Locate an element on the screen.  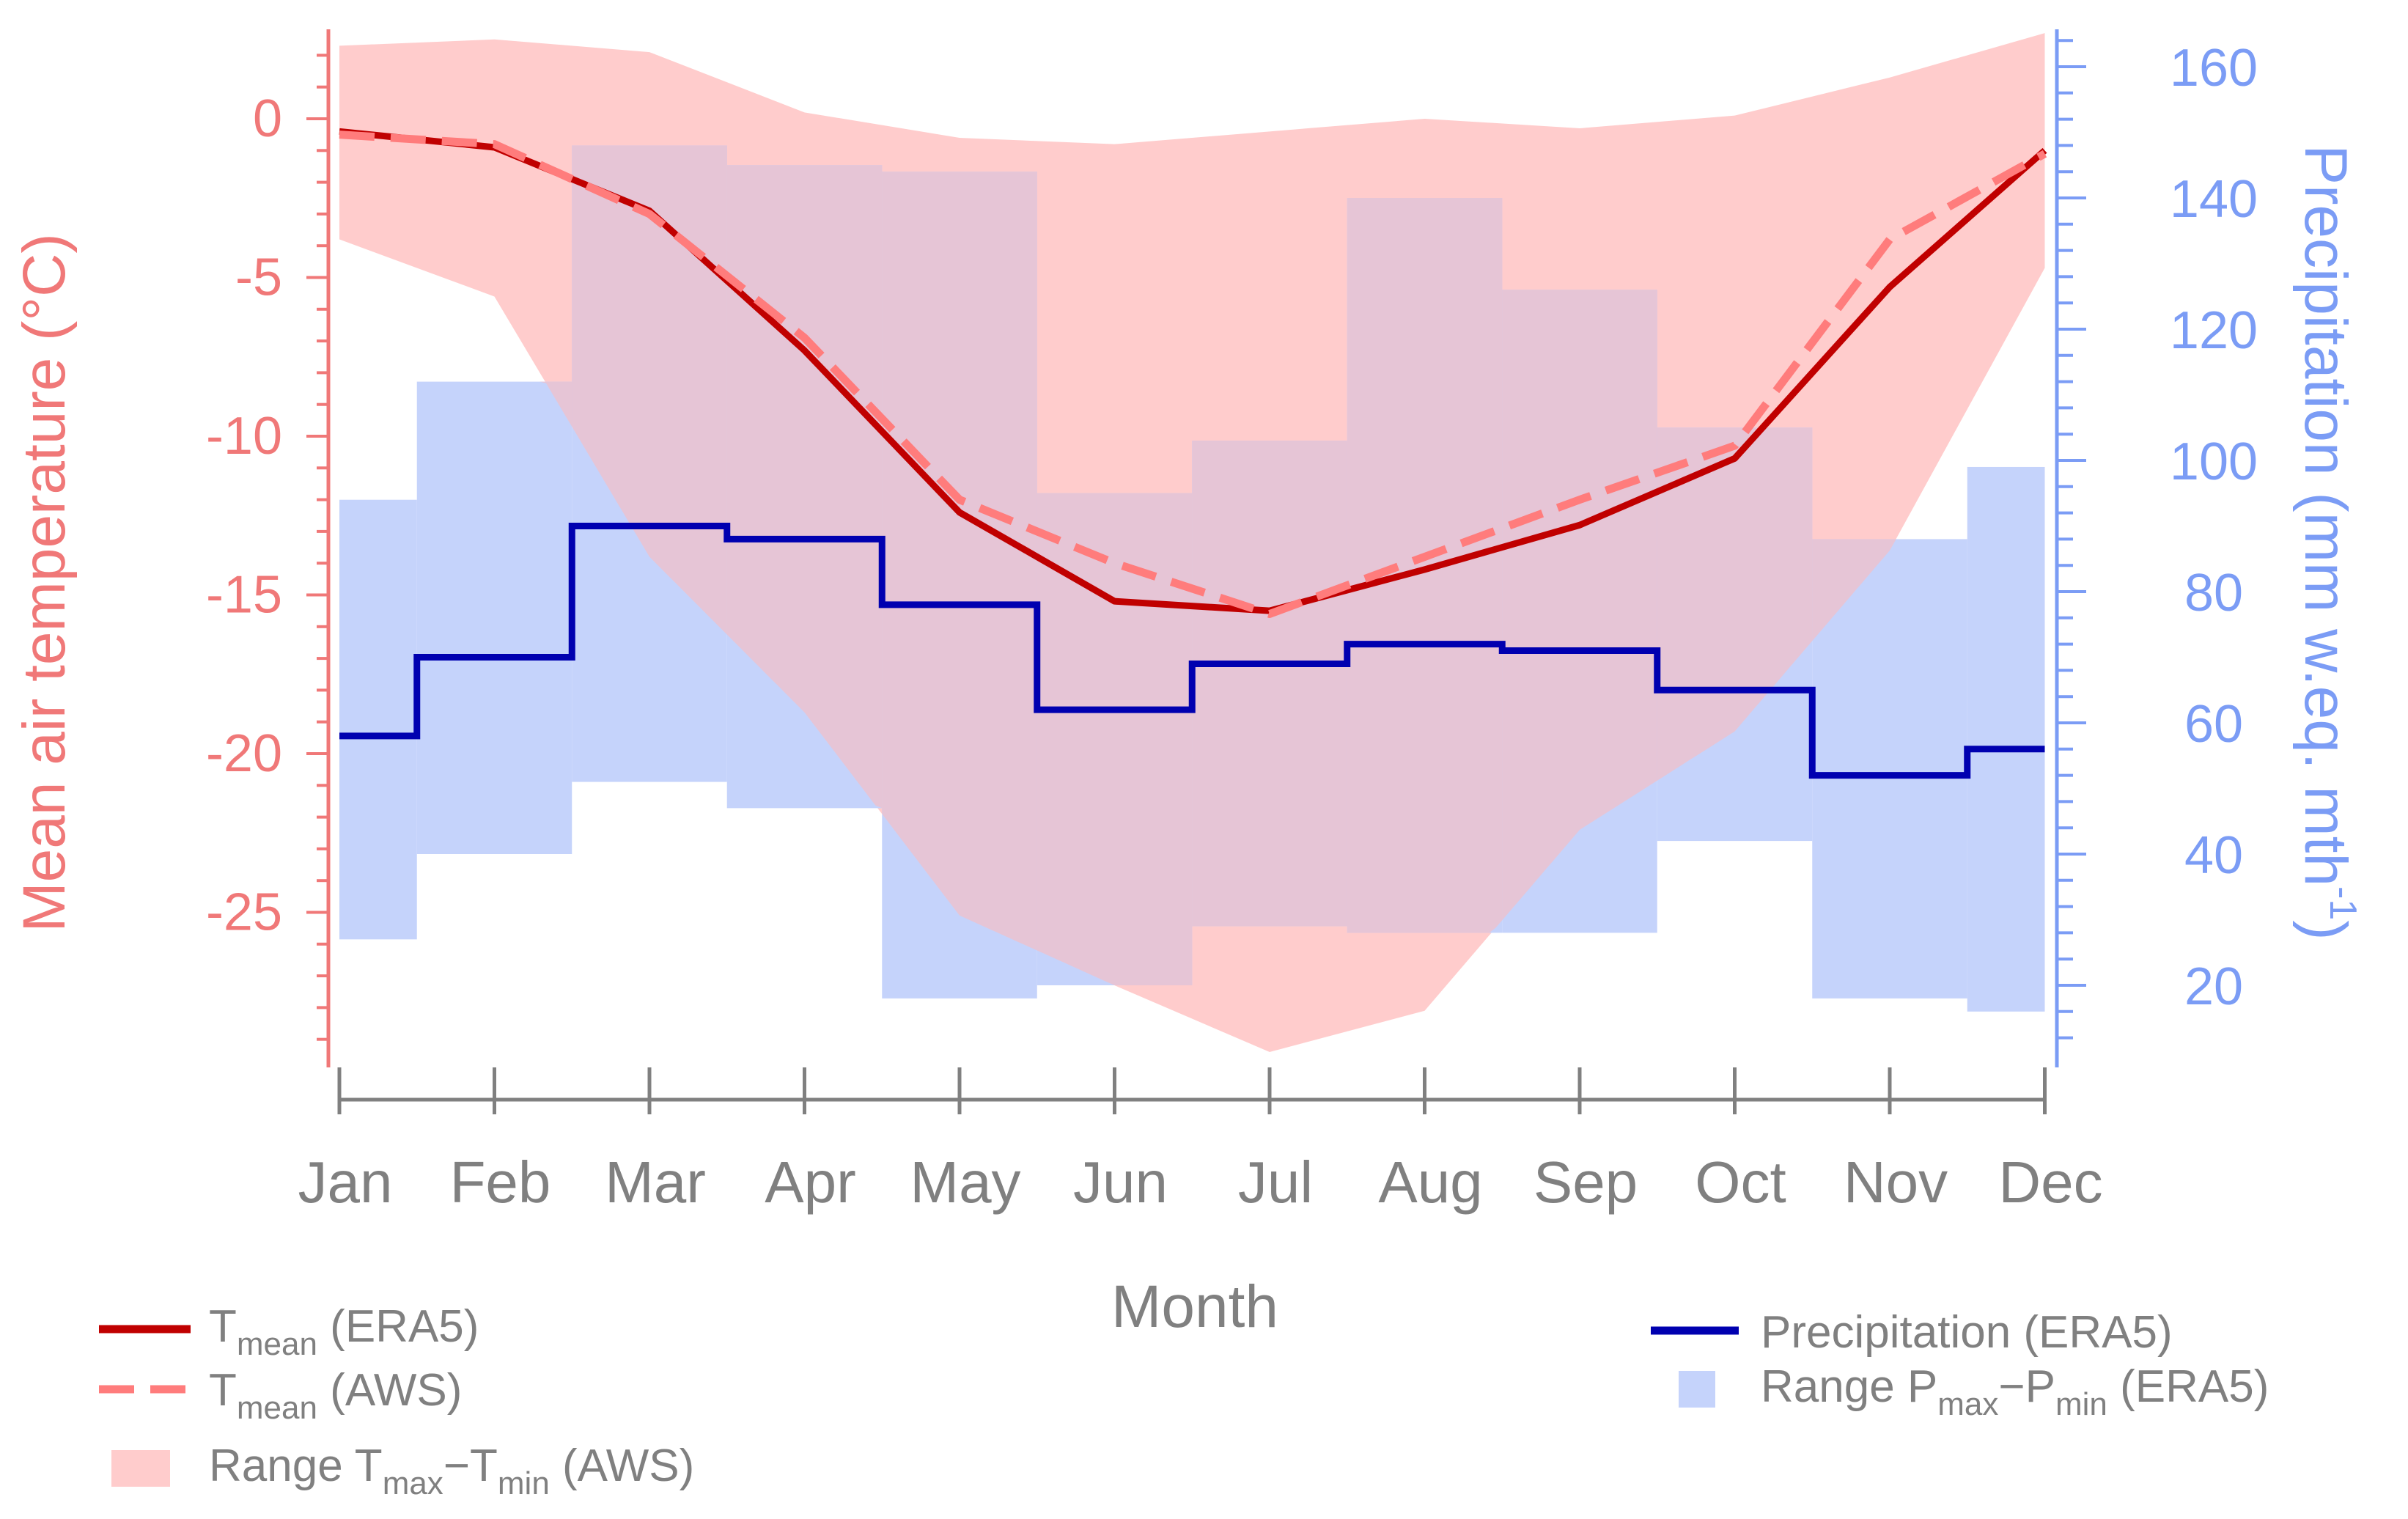
x-tick-label-apr: Apr is located at coordinates (811, 1183).